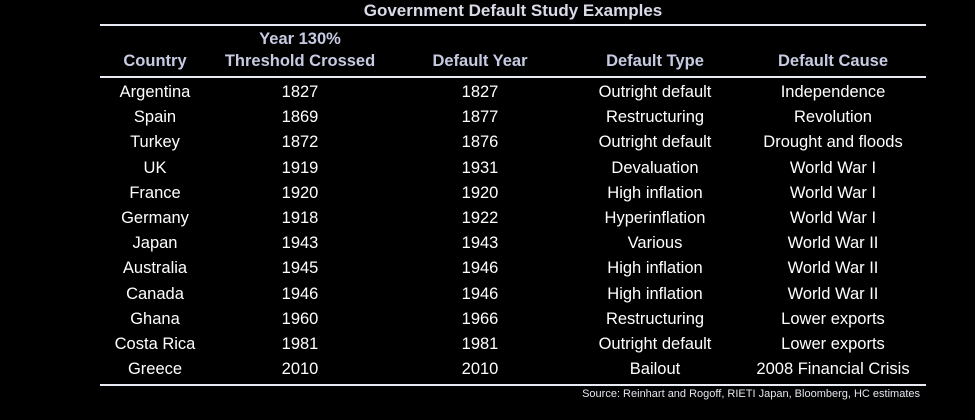 The image size is (975, 420). What do you see at coordinates (833, 142) in the screenshot?
I see `cell-default-cause: Drought and floods` at bounding box center [833, 142].